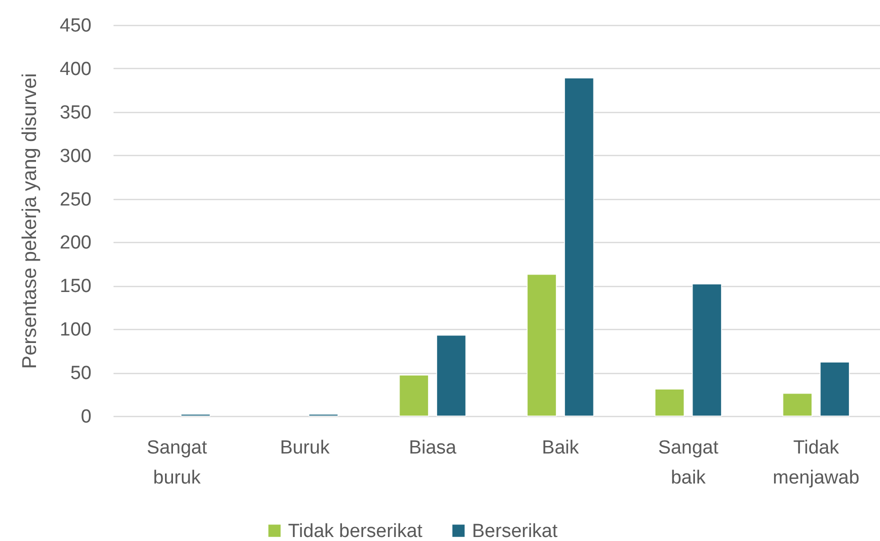 This screenshot has height=541, width=880. I want to click on x-tick-label: Baik, so click(561, 448).